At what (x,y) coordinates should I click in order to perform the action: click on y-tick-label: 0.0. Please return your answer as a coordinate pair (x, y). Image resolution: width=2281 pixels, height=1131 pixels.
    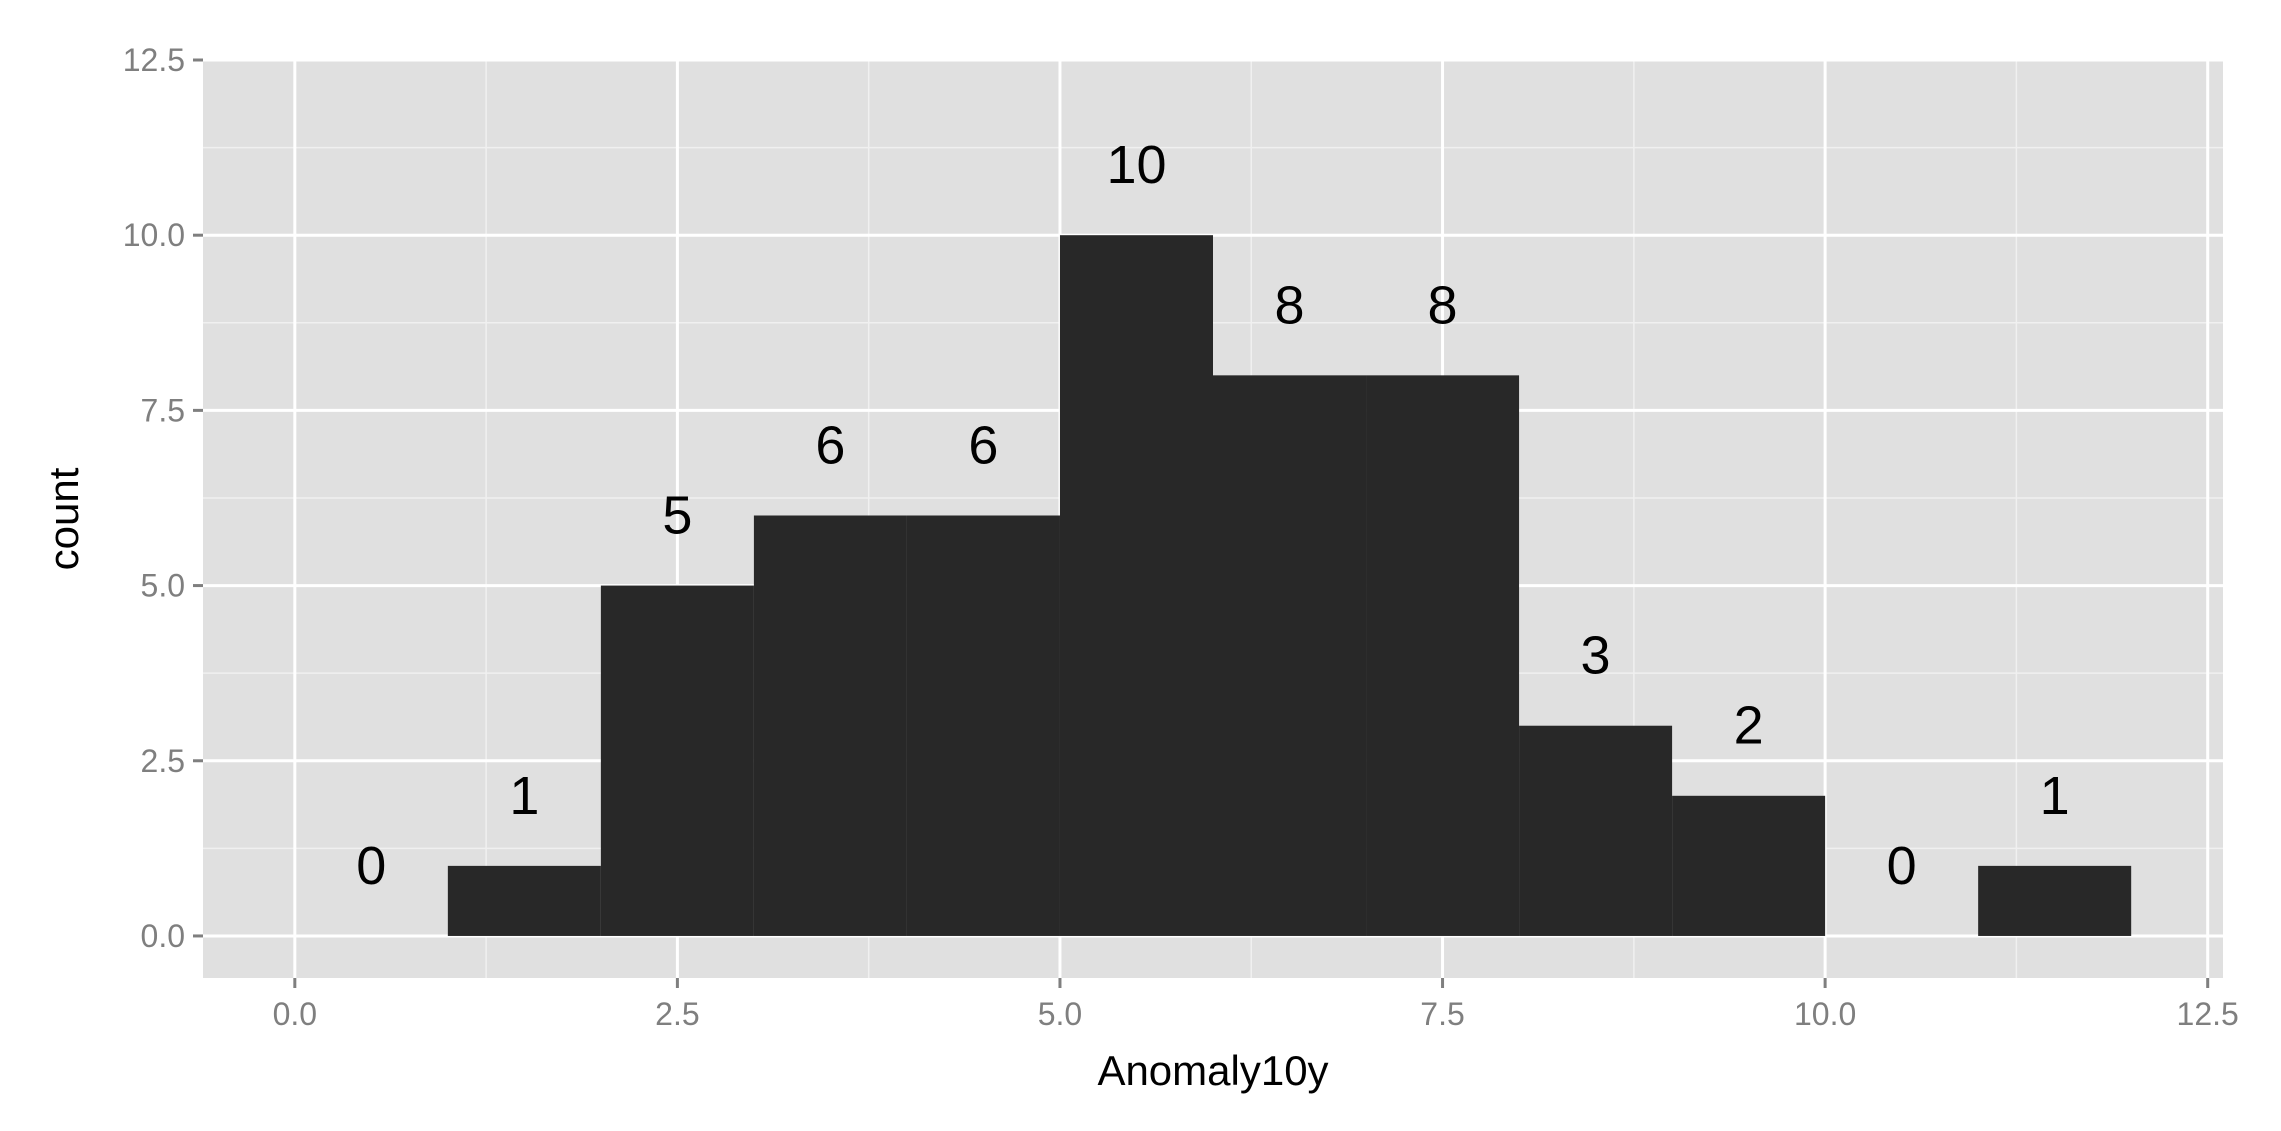
    Looking at the image, I should click on (163, 936).